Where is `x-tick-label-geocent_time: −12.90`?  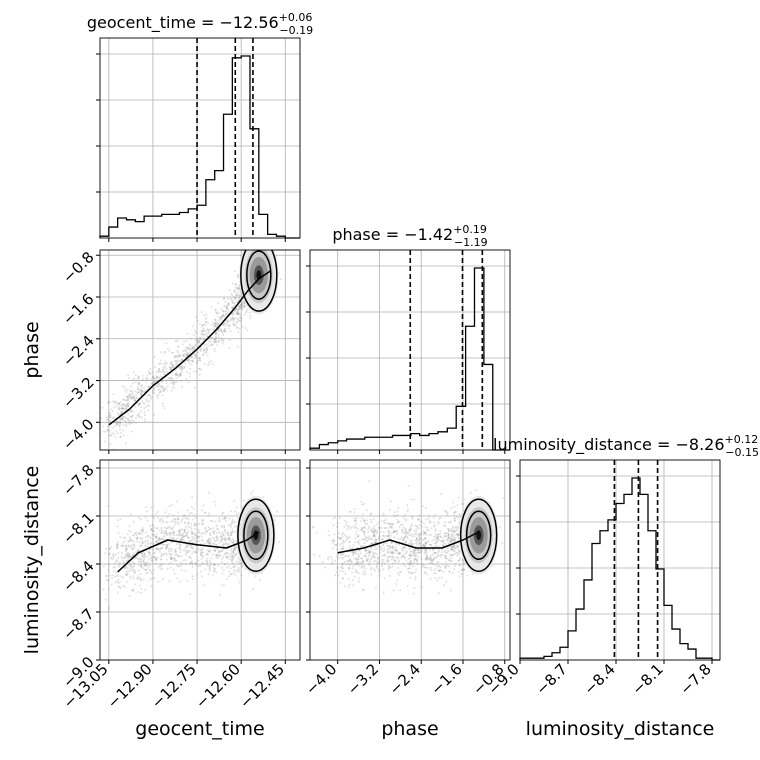
x-tick-label-geocent_time: −12.90 is located at coordinates (130, 686).